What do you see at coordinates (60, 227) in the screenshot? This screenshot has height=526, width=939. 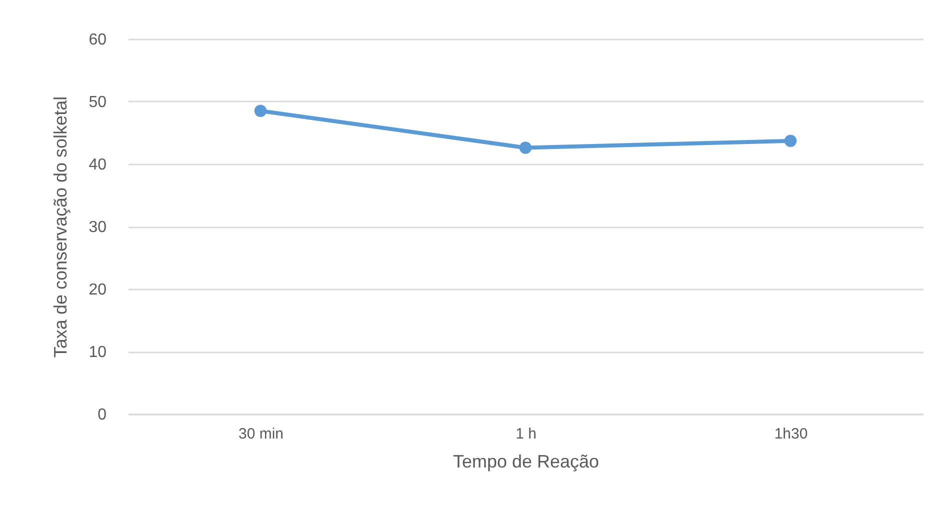 I see `y-axis-title: Taxa de conservação do solketal` at bounding box center [60, 227].